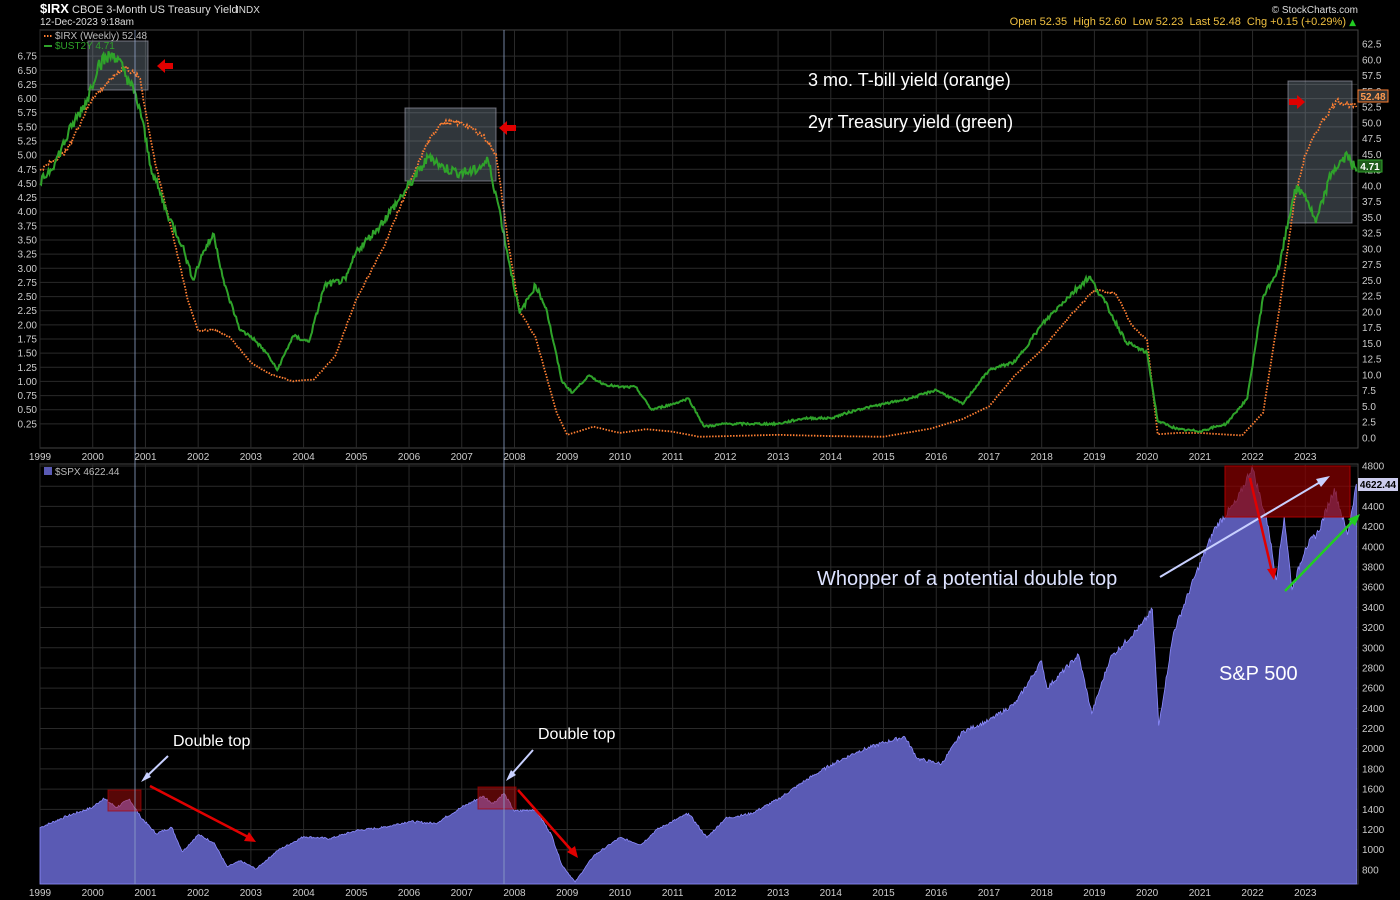 This screenshot has width=1400, height=900. What do you see at coordinates (1094, 457) in the screenshot?
I see `x-tick-label: 2019` at bounding box center [1094, 457].